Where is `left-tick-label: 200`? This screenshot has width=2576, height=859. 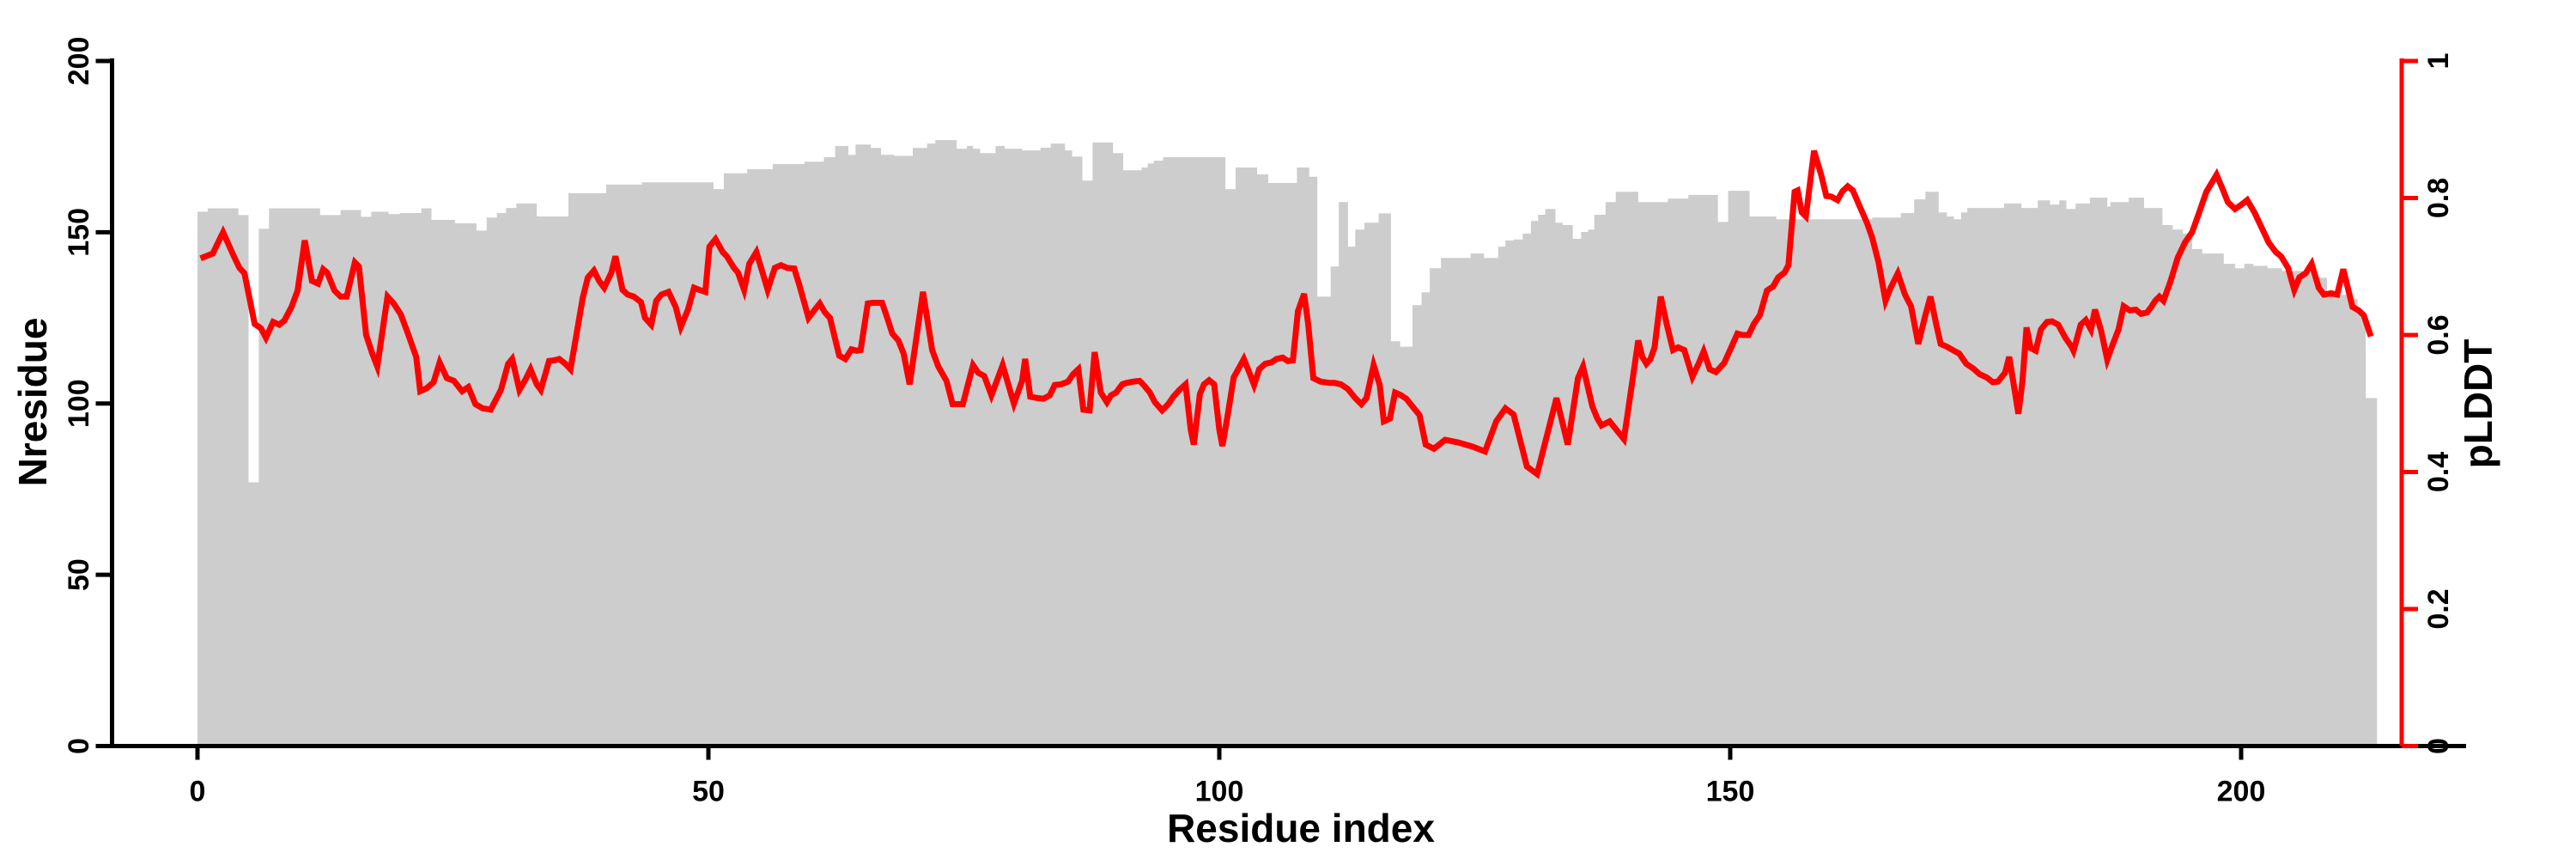
left-tick-label: 200 is located at coordinates (79, 62).